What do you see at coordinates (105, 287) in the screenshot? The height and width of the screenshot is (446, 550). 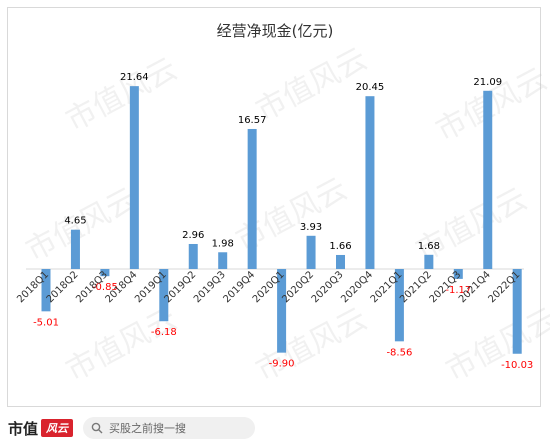 I see `data-label: -0.85` at bounding box center [105, 287].